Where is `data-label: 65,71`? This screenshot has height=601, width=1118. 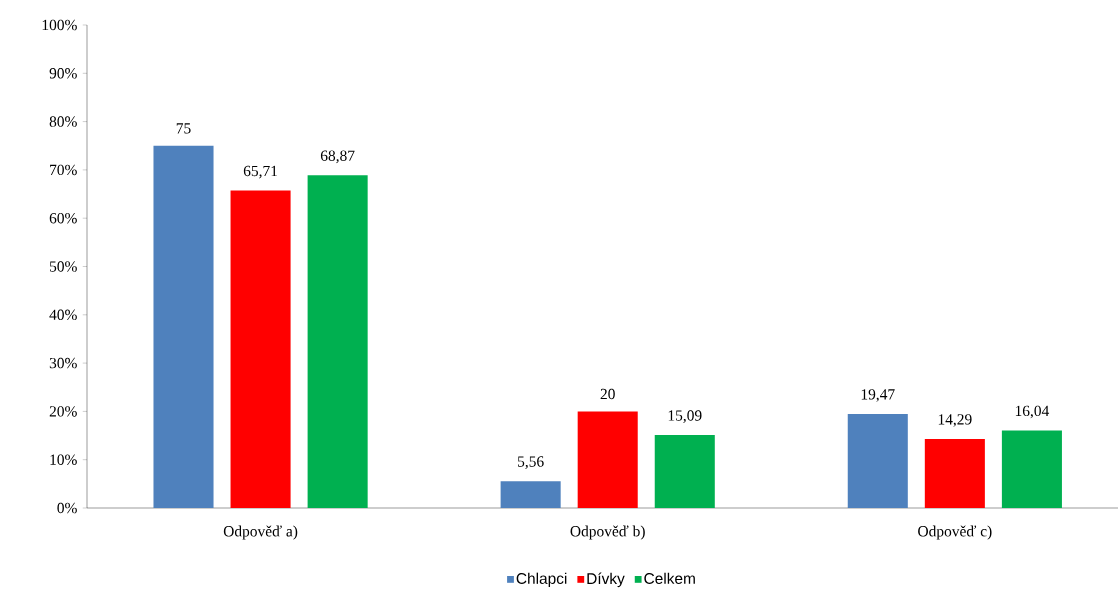
data-label: 65,71 is located at coordinates (260, 172).